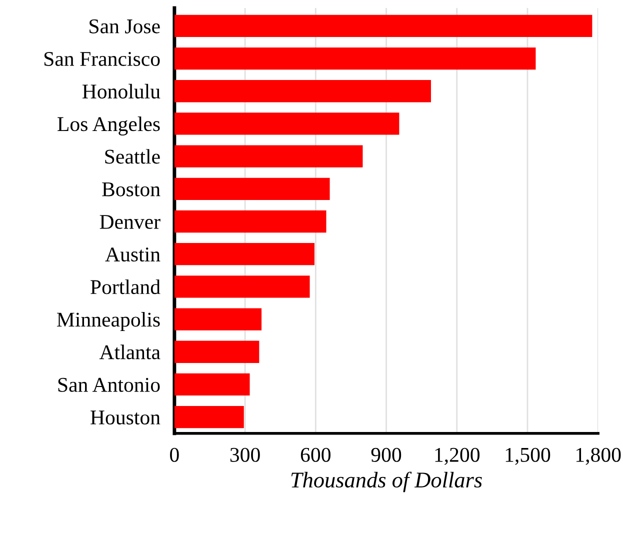  Describe the element at coordinates (125, 417) in the screenshot. I see `y-tick-label: Houston` at that location.